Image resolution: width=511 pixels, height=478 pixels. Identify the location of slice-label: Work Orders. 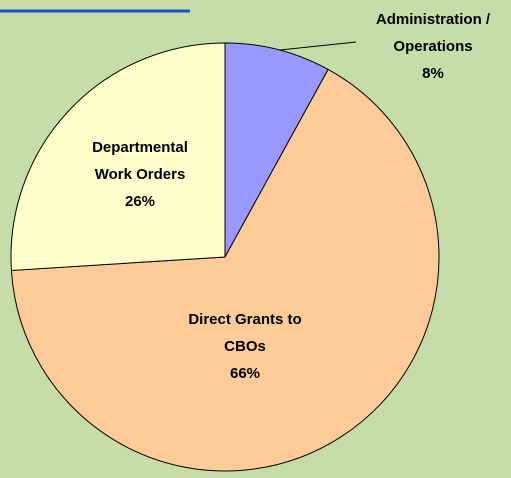
(140, 174).